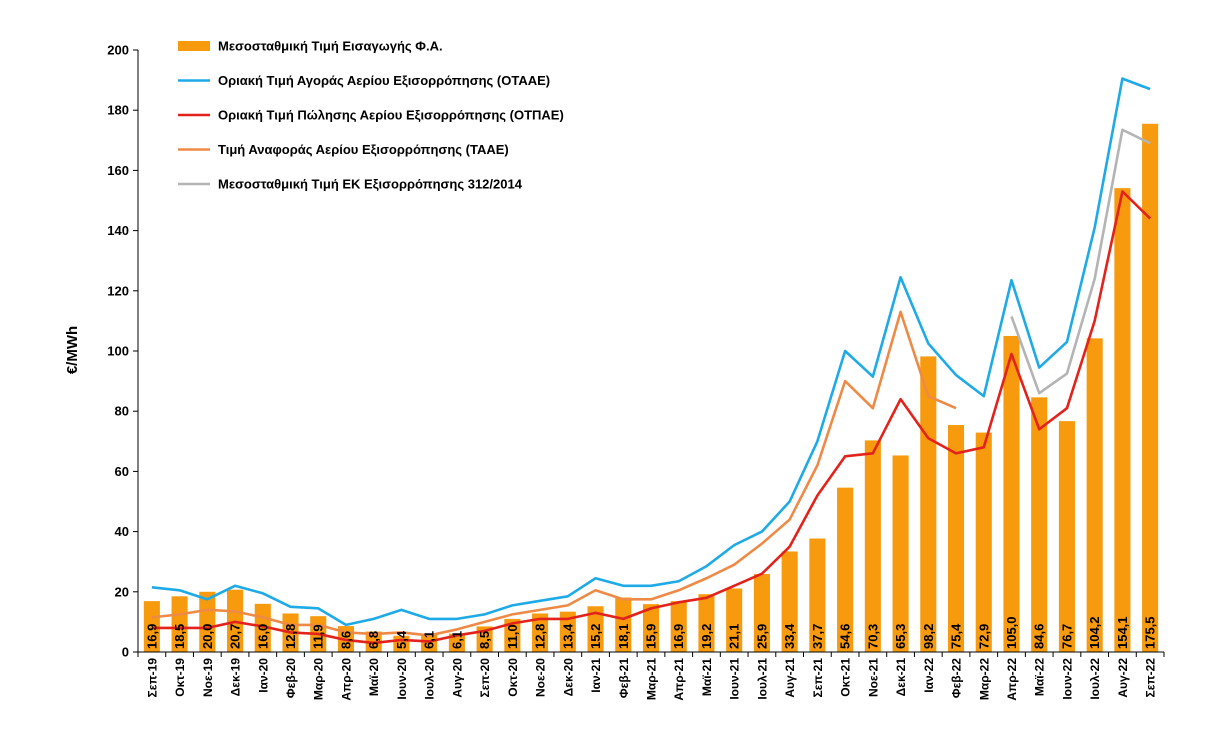  Describe the element at coordinates (118, 351) in the screenshot. I see `y-tick-label: 100` at that location.